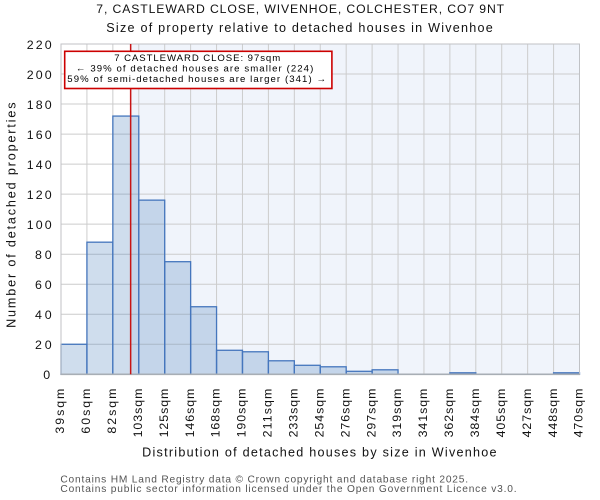 This screenshot has width=600, height=500. What do you see at coordinates (39, 165) in the screenshot?
I see `svg-text: 140` at bounding box center [39, 165].